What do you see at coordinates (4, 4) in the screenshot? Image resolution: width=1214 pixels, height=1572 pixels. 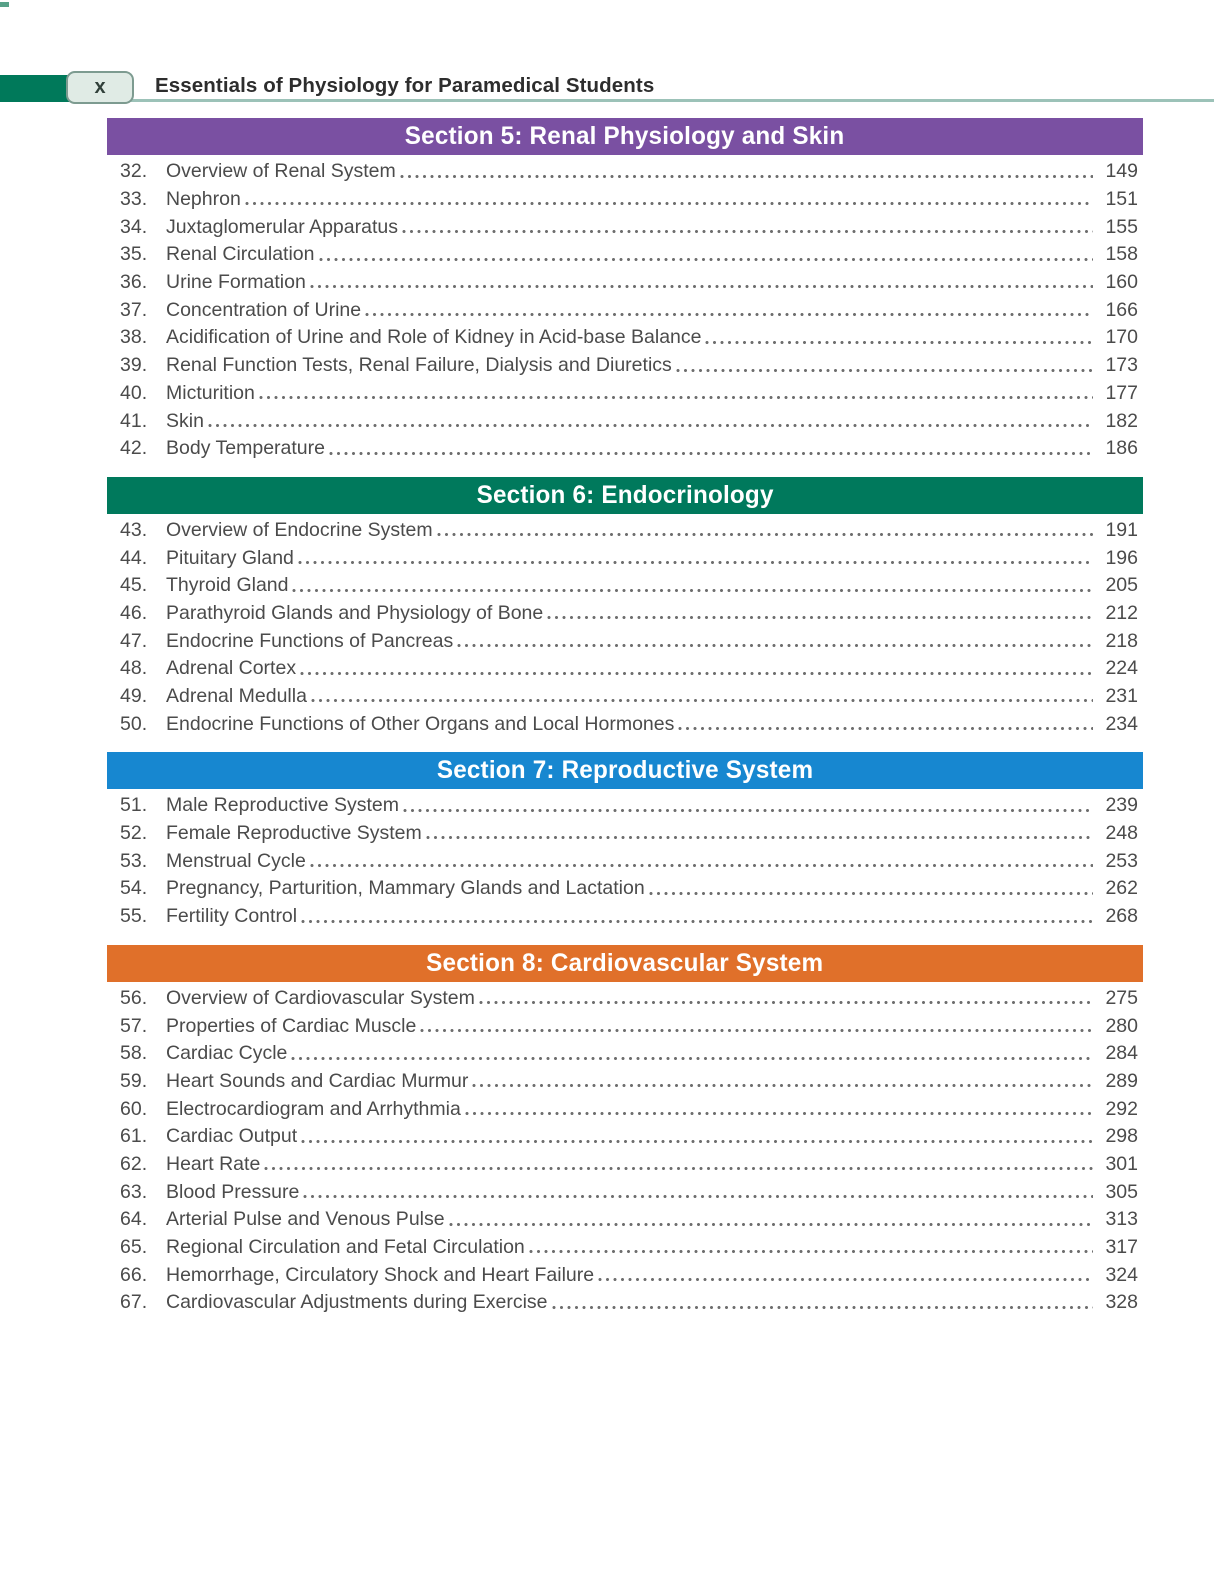 I see `scan-artifact` at bounding box center [4, 4].